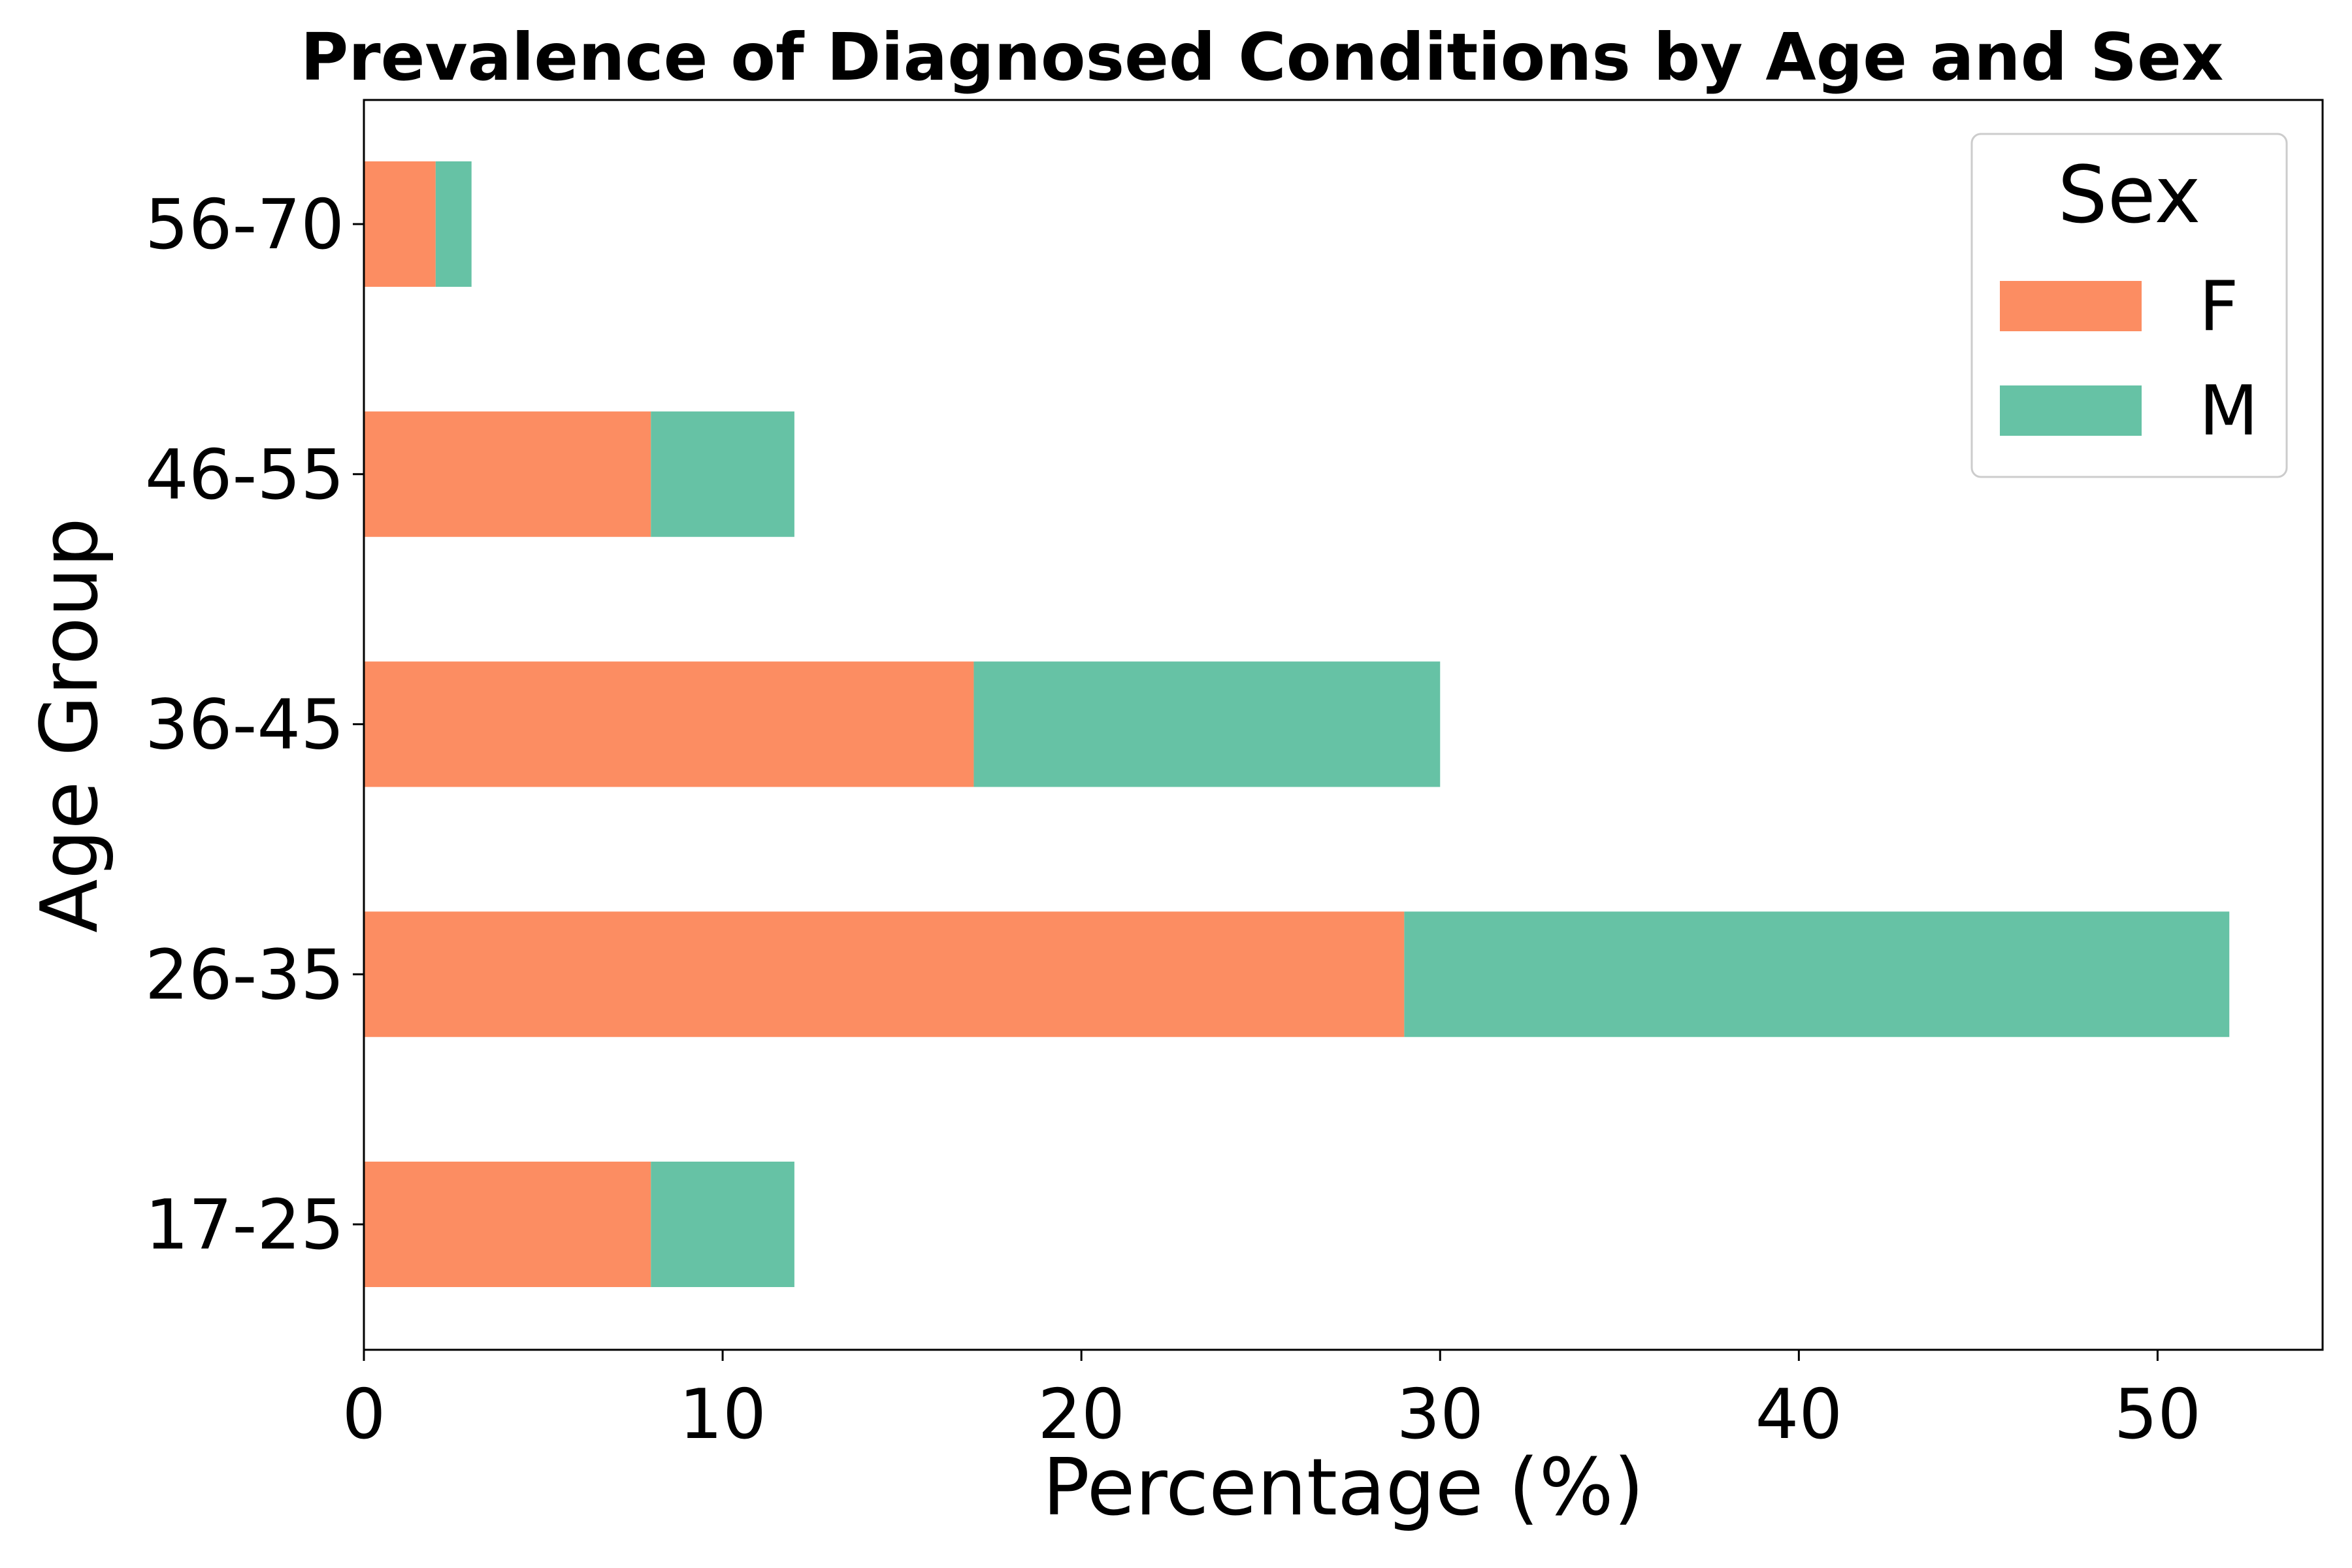  I want to click on y-tick-label-46-55: 46-55, so click(244, 475).